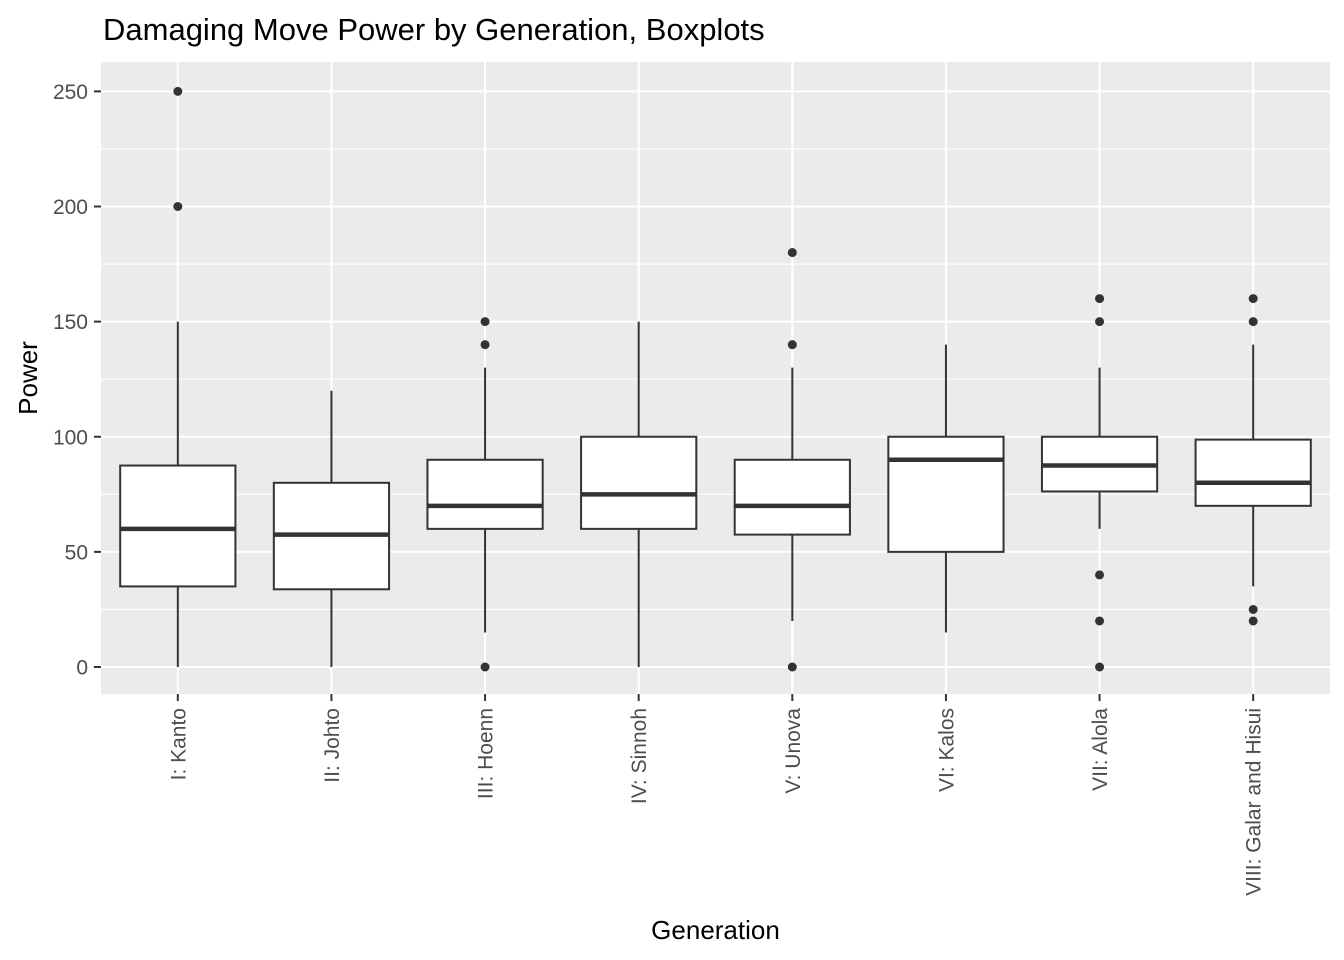  I want to click on y-tick-label: 0, so click(82, 668).